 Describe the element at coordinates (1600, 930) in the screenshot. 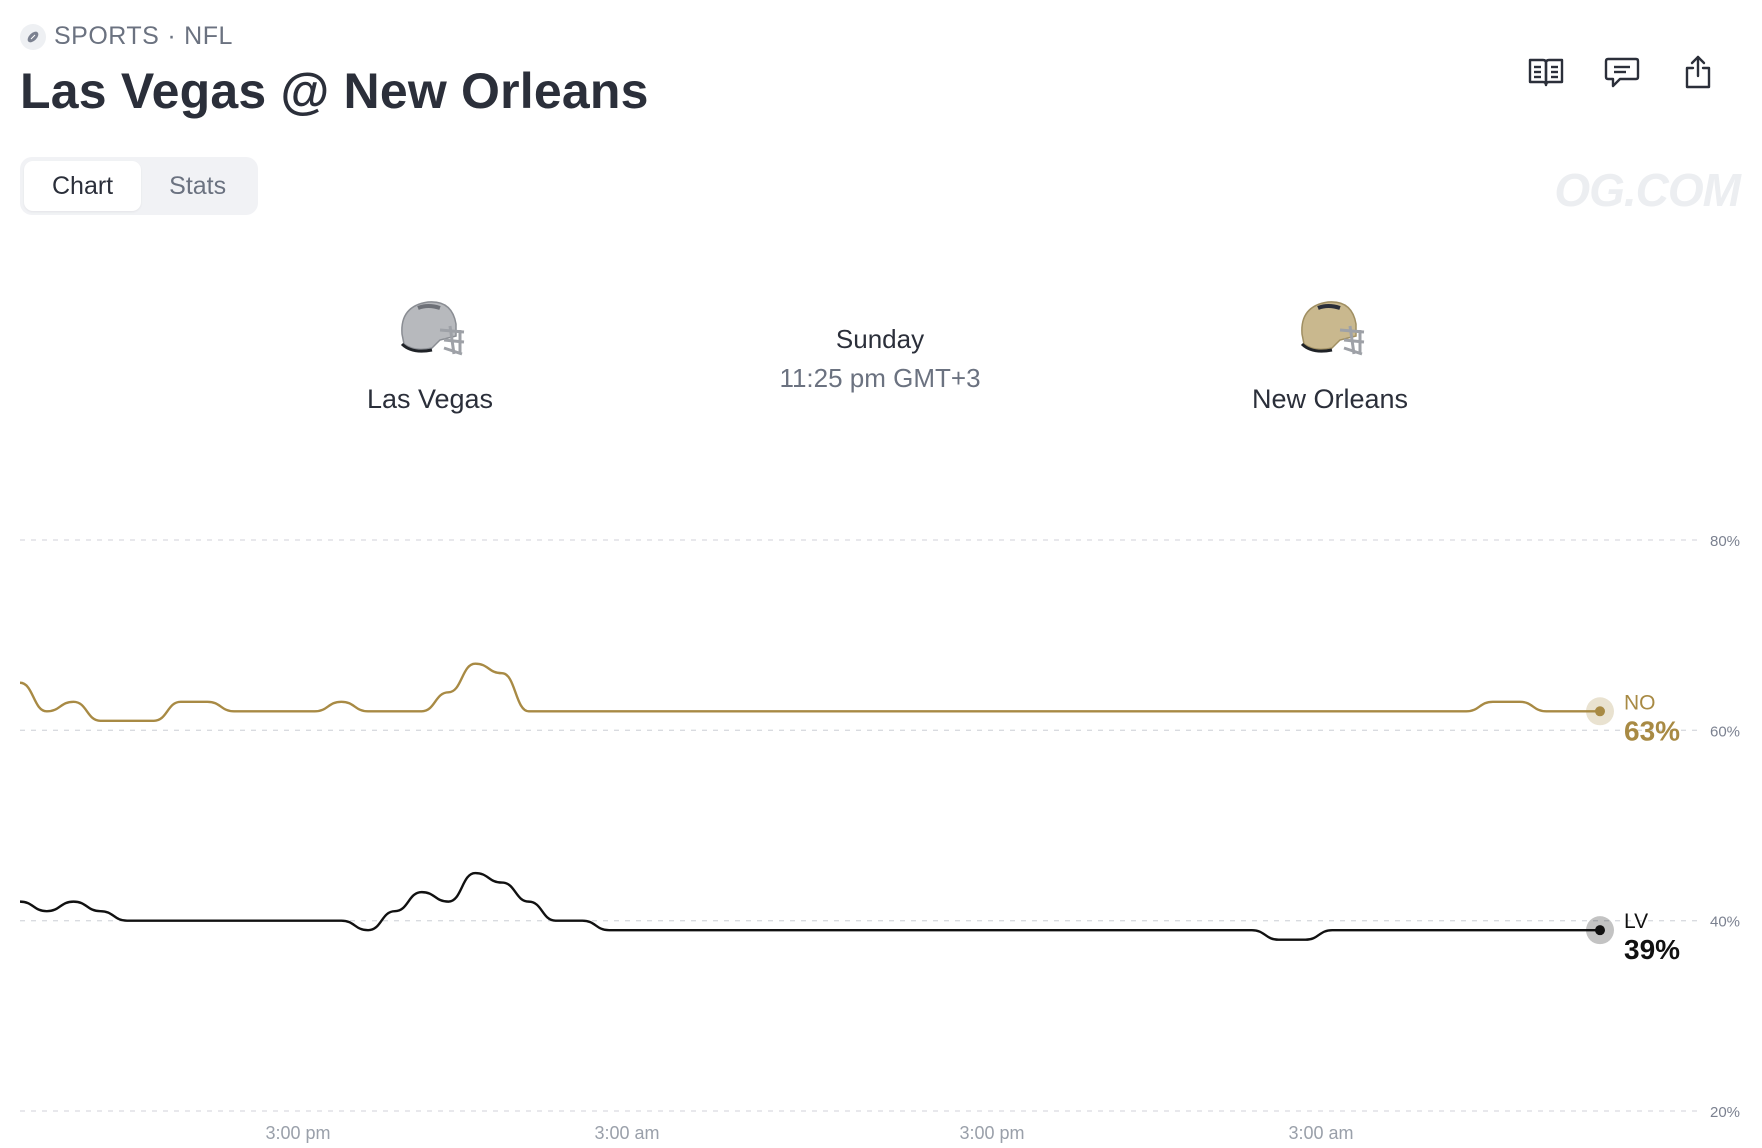

I see `series-end-dot-lv` at that location.